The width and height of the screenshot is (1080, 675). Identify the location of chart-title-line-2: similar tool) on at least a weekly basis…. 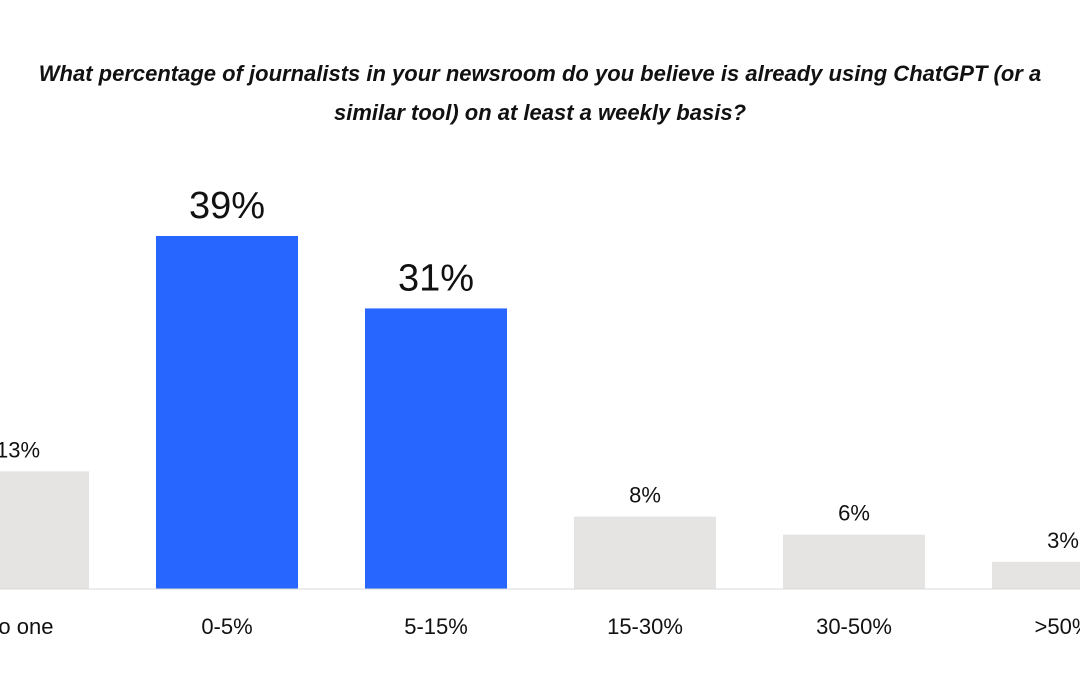
(540, 112).